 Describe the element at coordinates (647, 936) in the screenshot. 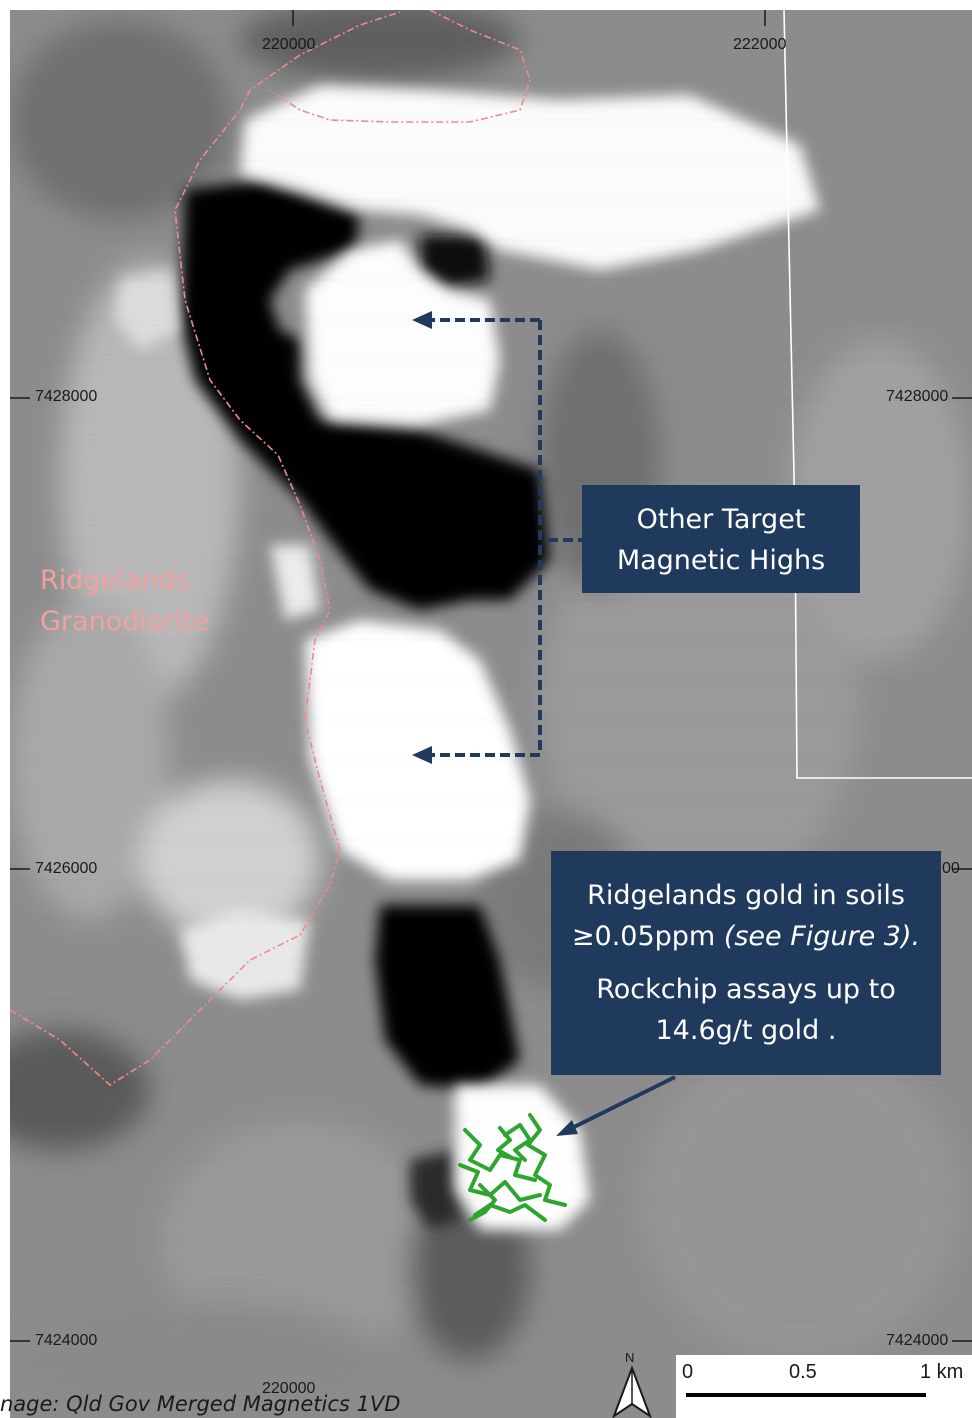

I see `gold-callout-threshold: ≥0.05ppm` at that location.